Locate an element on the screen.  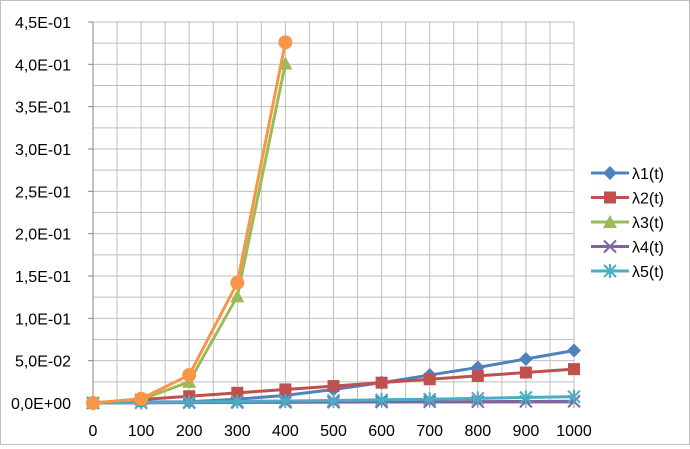
legend-label: λ3(t) is located at coordinates (648, 223).